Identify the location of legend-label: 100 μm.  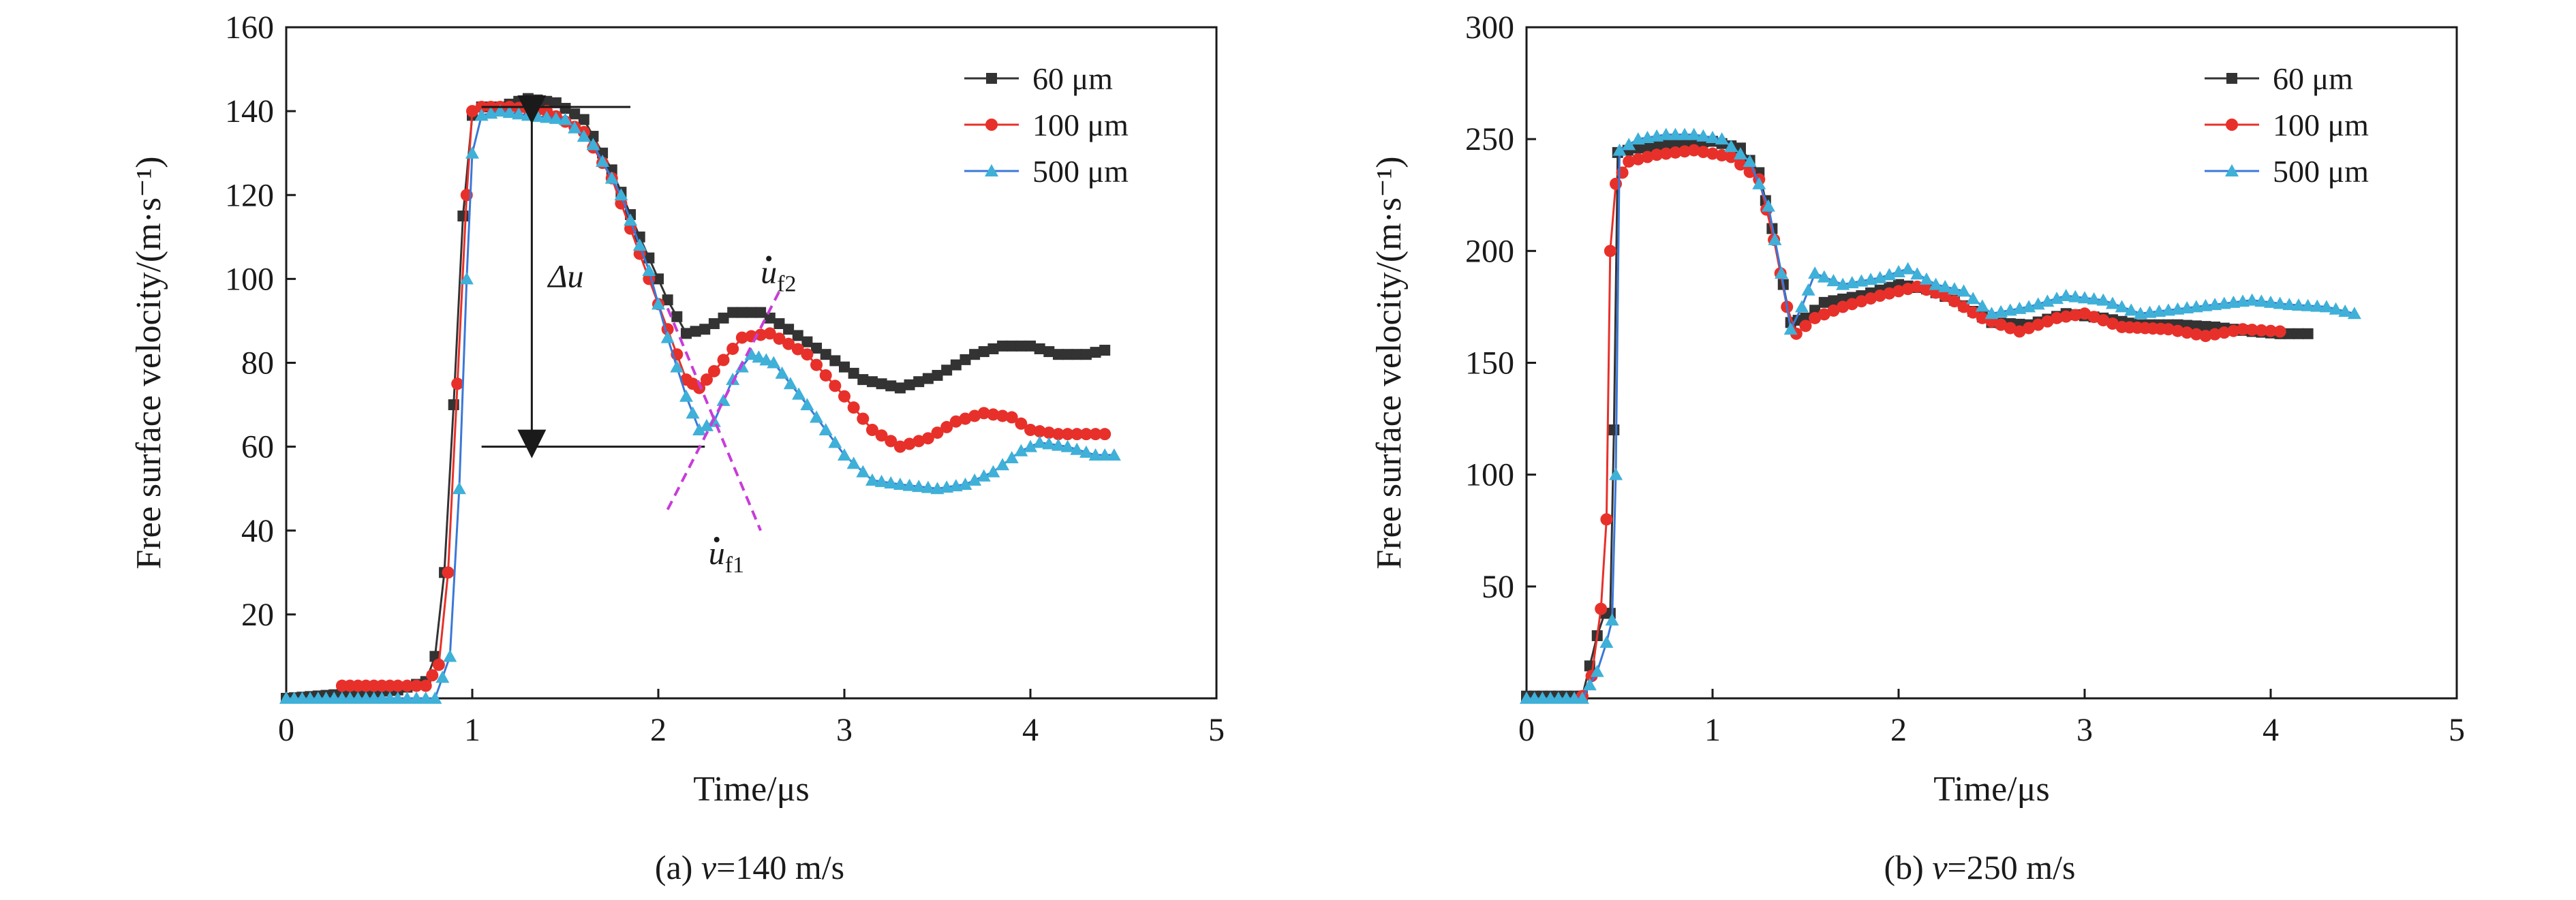
(2321, 125).